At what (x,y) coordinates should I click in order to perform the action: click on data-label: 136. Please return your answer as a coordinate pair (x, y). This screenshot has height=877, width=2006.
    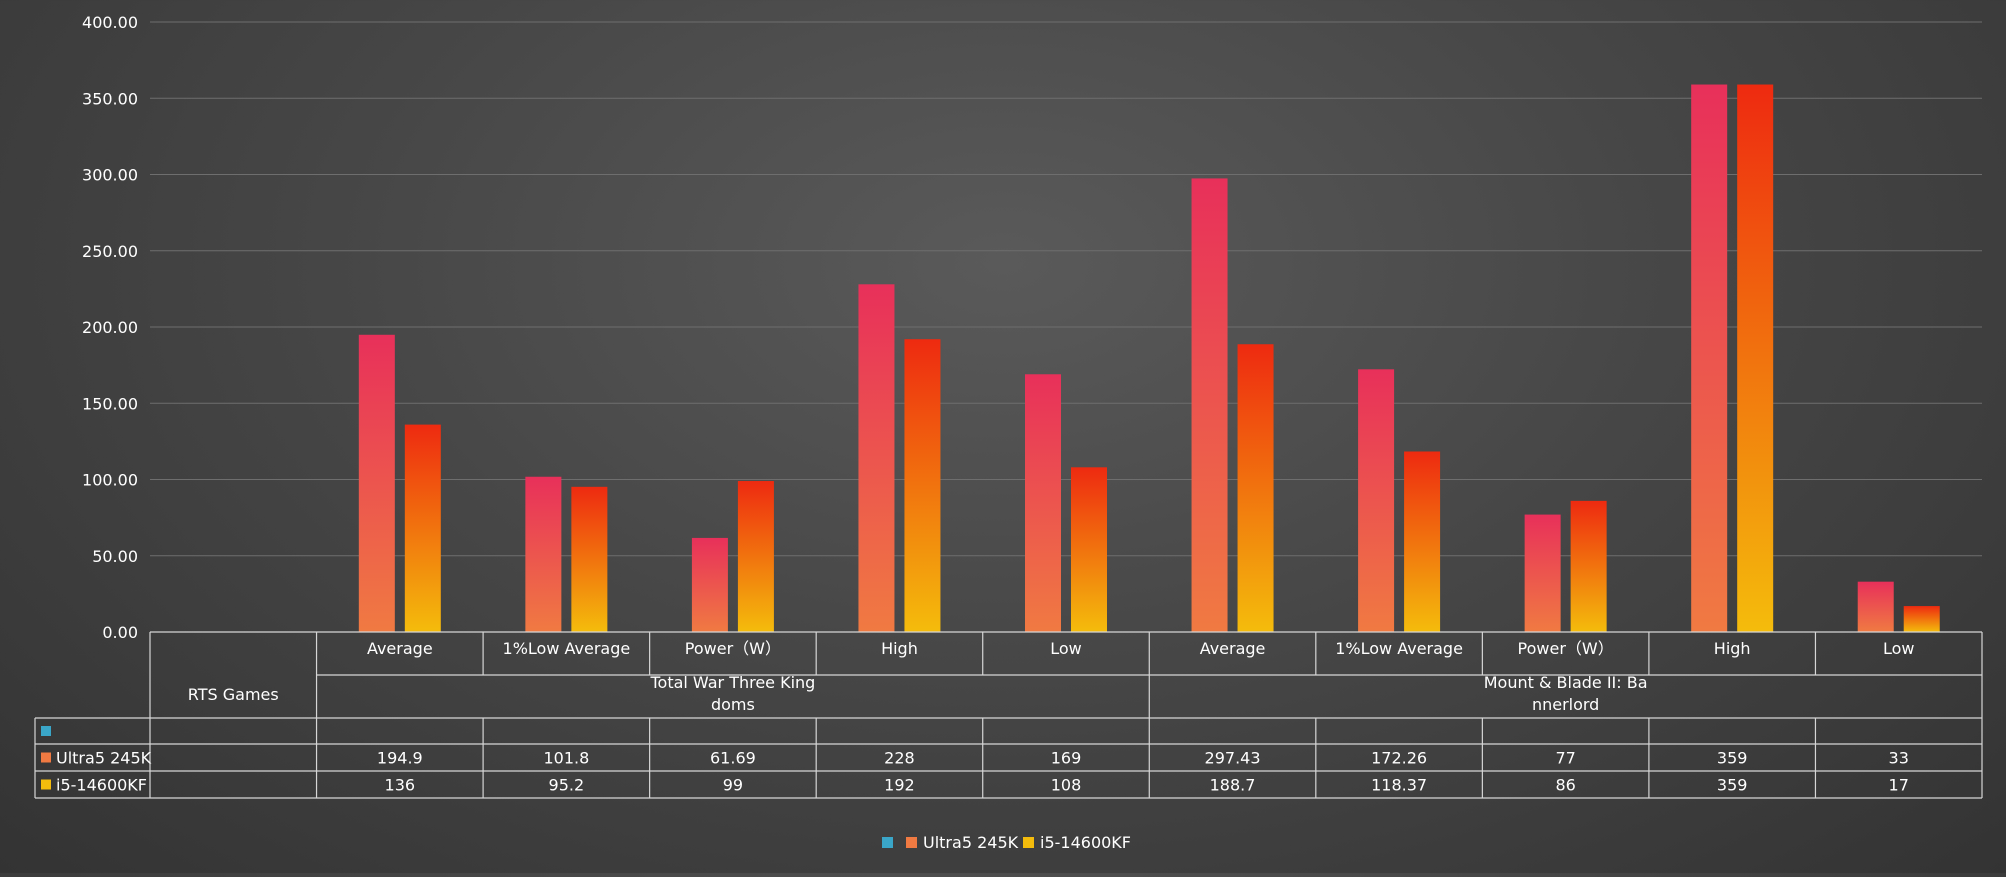
    Looking at the image, I should click on (400, 785).